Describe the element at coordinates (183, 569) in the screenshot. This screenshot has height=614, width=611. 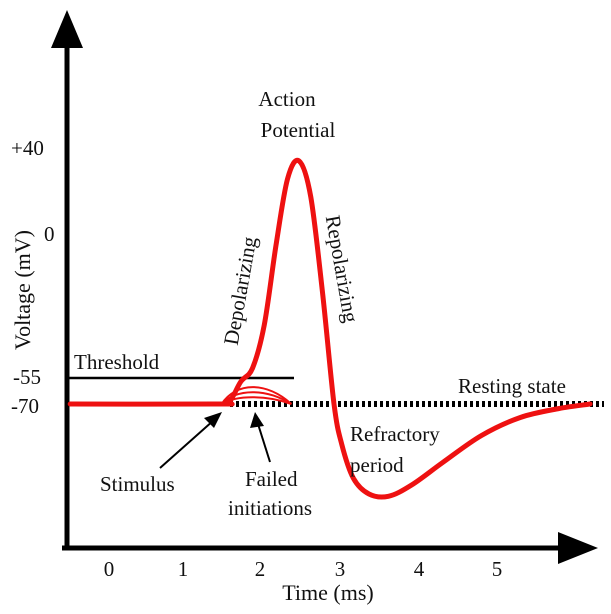
I see `x-tick-label: 1` at that location.